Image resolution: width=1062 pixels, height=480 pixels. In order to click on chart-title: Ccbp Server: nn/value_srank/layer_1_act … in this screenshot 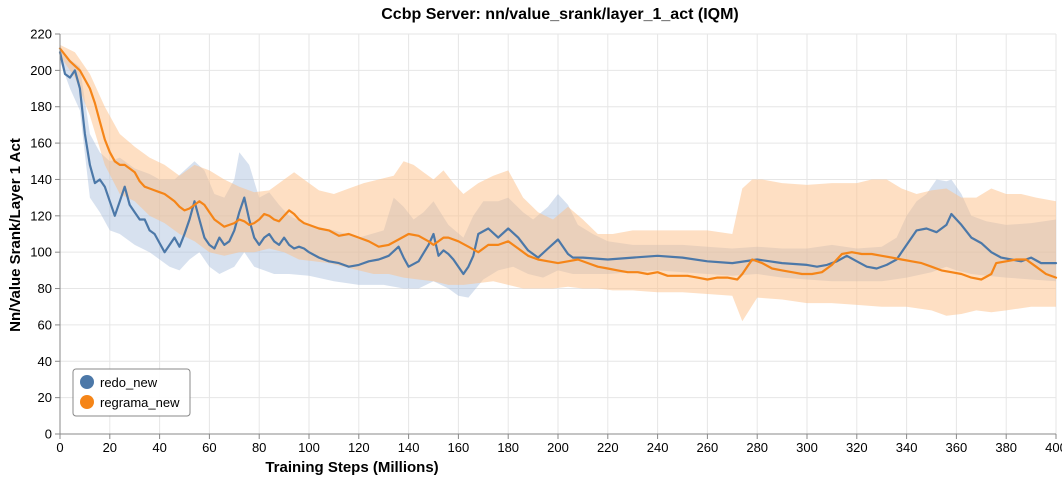, I will do `click(560, 14)`.